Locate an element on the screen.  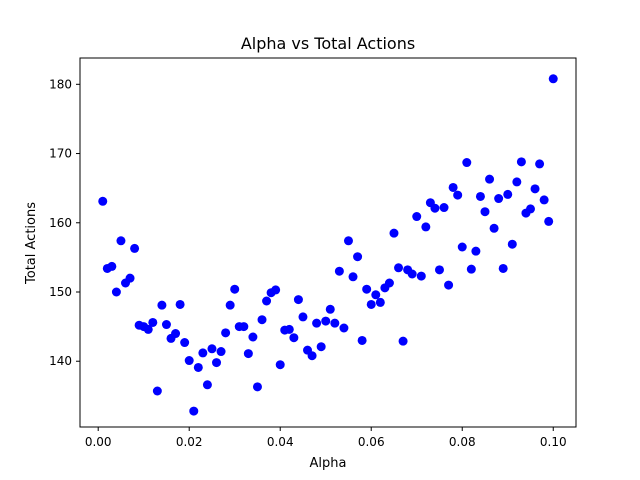
x-tick-label: 0.10 is located at coordinates (553, 442).